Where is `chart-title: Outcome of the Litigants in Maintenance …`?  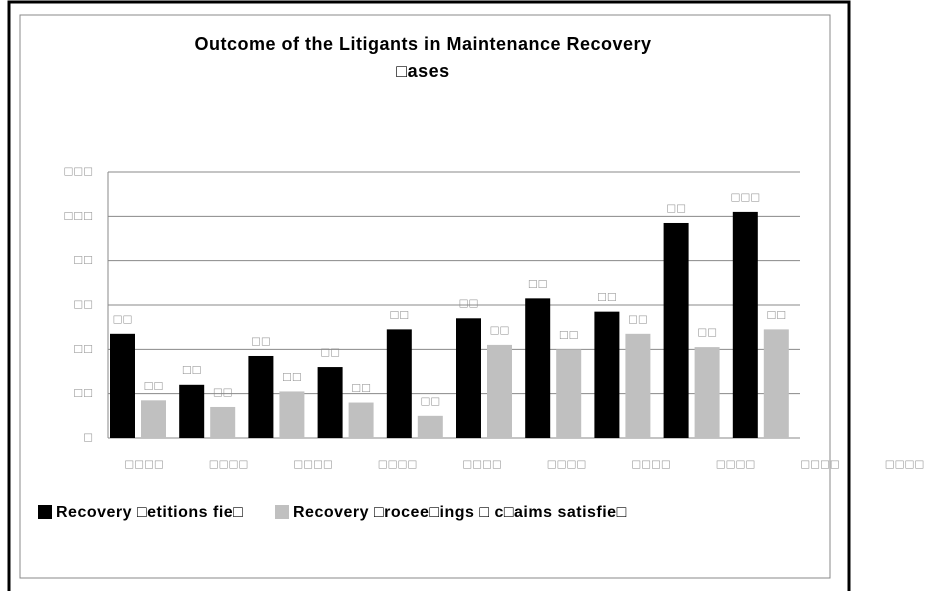
chart-title: Outcome of the Litigants in Maintenance … is located at coordinates (422, 44).